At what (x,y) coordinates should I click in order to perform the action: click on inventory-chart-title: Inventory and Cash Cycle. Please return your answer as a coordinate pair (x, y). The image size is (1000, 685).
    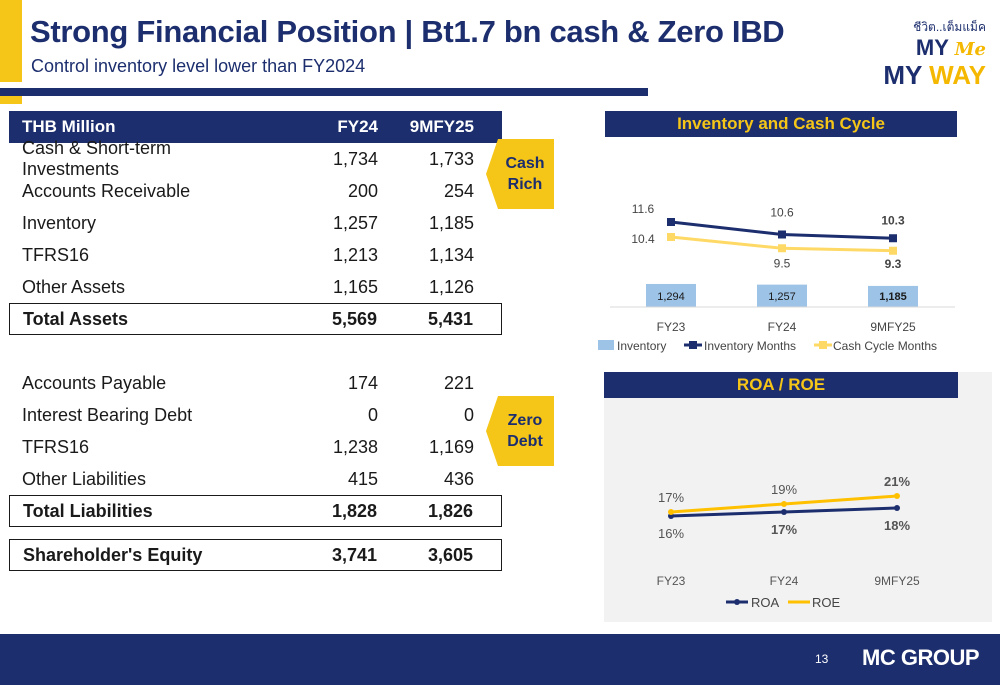
    Looking at the image, I should click on (781, 124).